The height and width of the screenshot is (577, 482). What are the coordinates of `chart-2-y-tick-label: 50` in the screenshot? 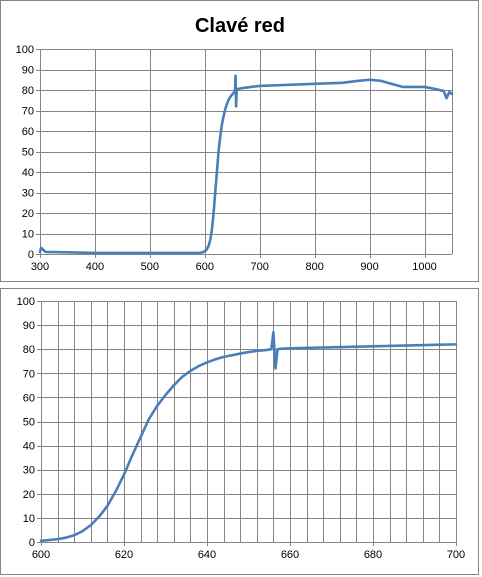 It's located at (29, 423).